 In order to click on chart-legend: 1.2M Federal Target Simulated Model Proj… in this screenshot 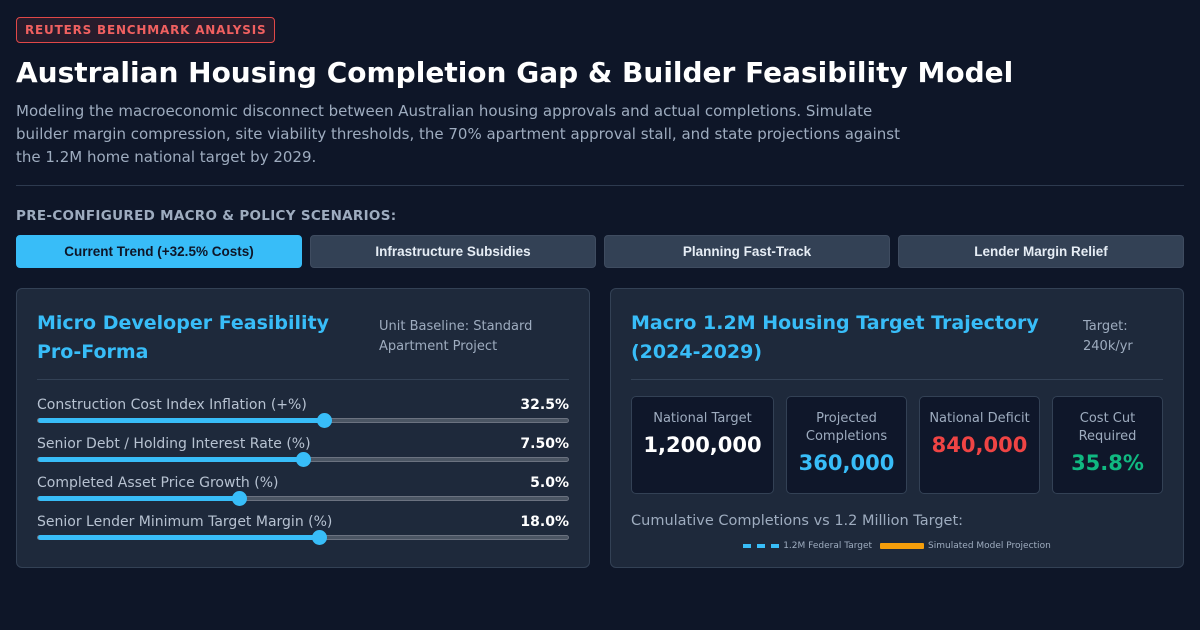, I will do `click(897, 546)`.